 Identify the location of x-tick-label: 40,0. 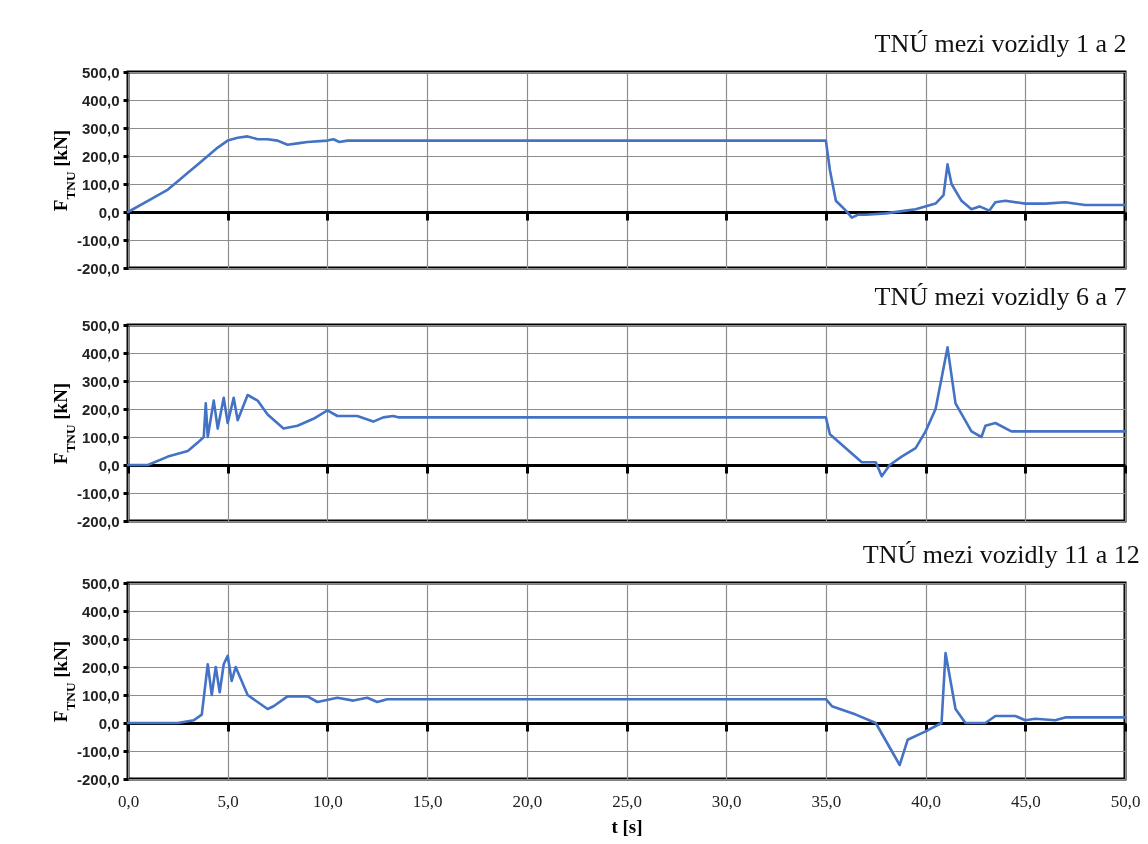
(926, 801).